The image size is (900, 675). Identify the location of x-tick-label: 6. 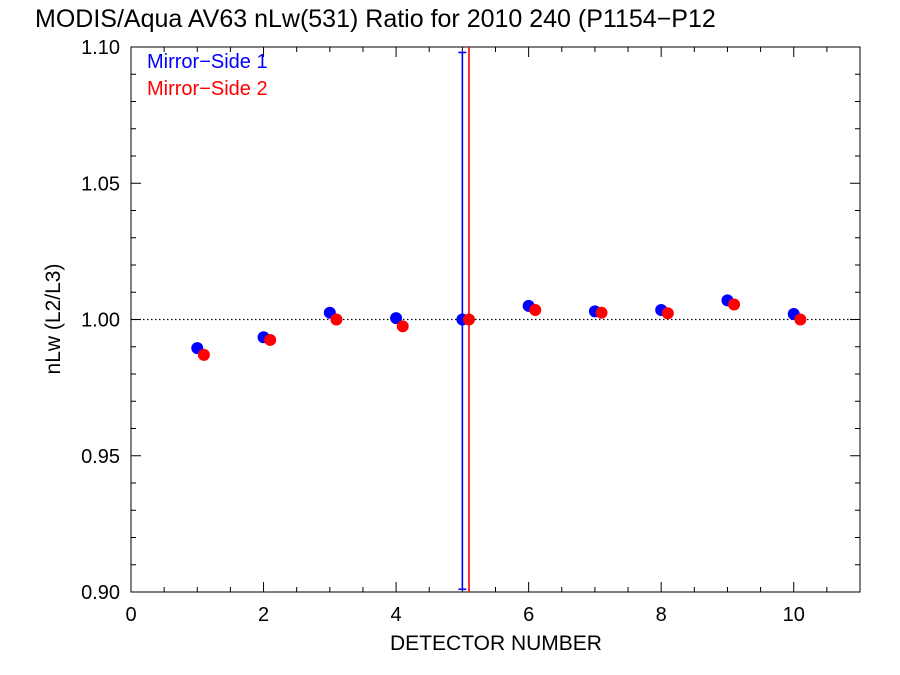
(528, 615).